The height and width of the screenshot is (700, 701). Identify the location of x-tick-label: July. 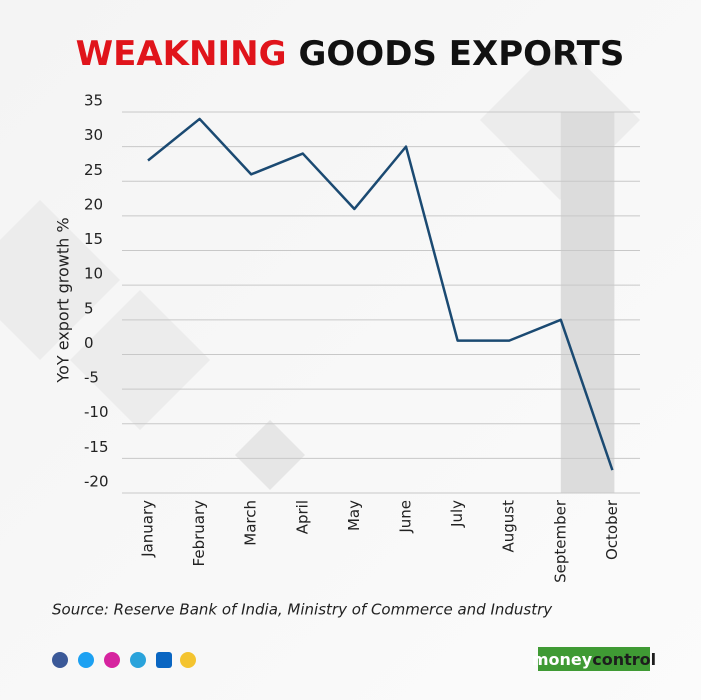
(457, 514).